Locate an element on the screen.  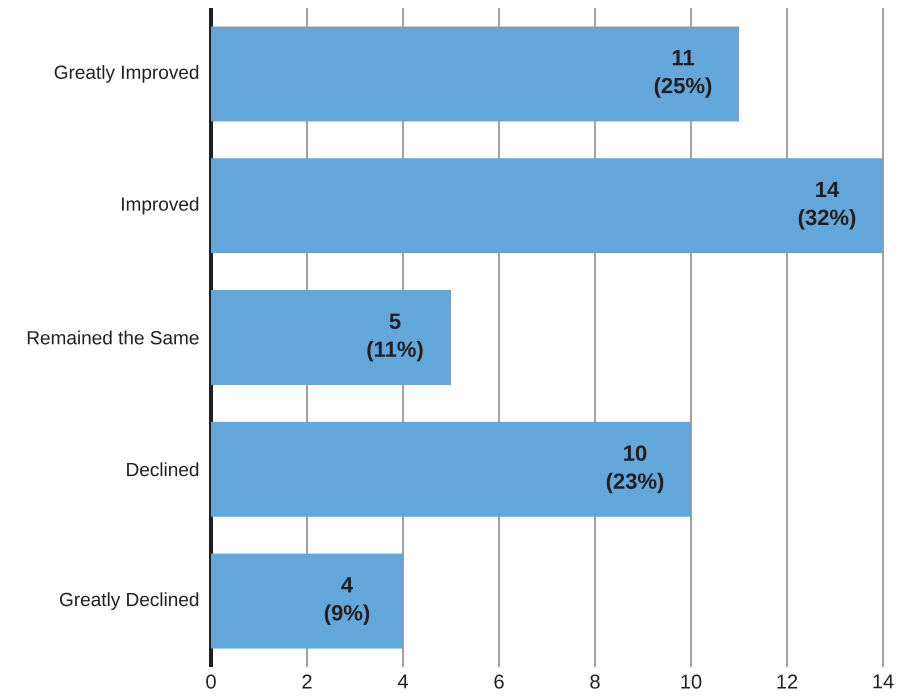
x-tick-label: 10 is located at coordinates (691, 681).